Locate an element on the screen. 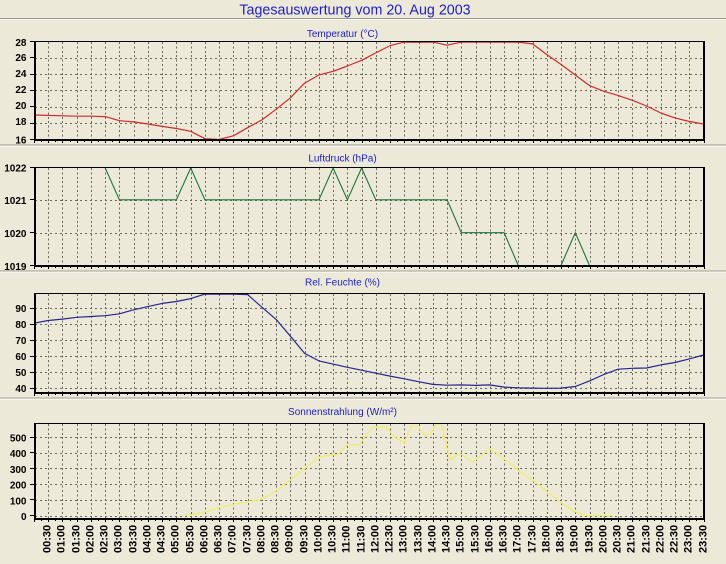 The image size is (726, 564). svg-text: 1019 is located at coordinates (15, 267).